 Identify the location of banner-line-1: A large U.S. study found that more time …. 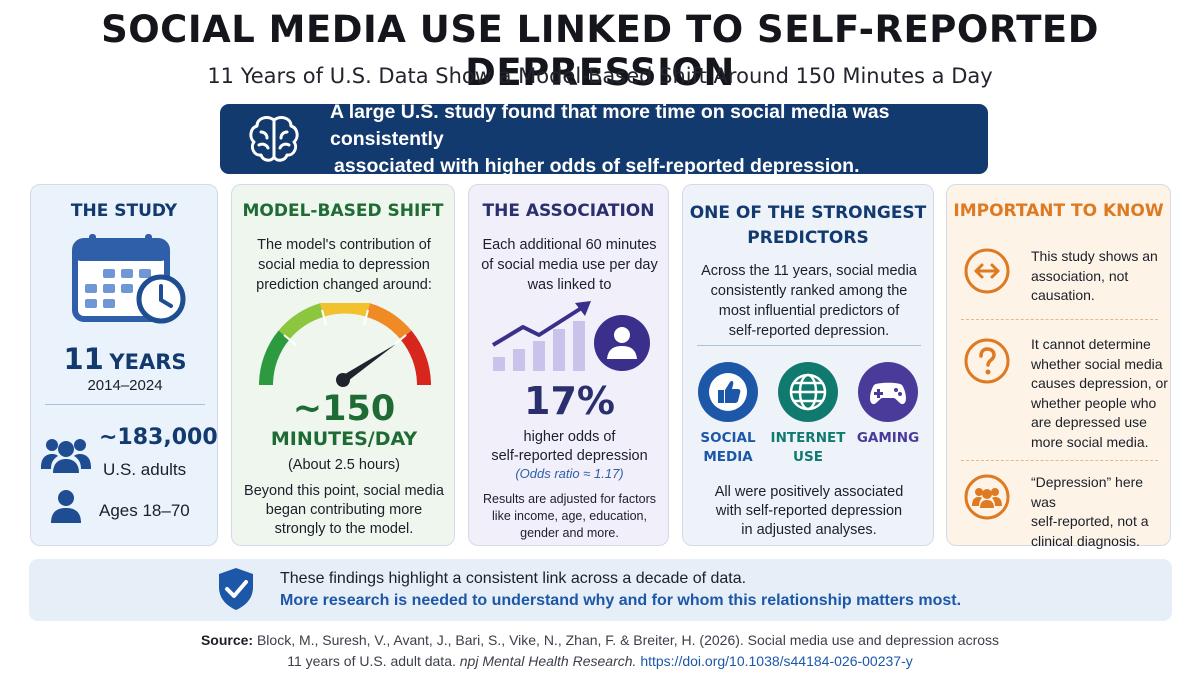
(609, 125).